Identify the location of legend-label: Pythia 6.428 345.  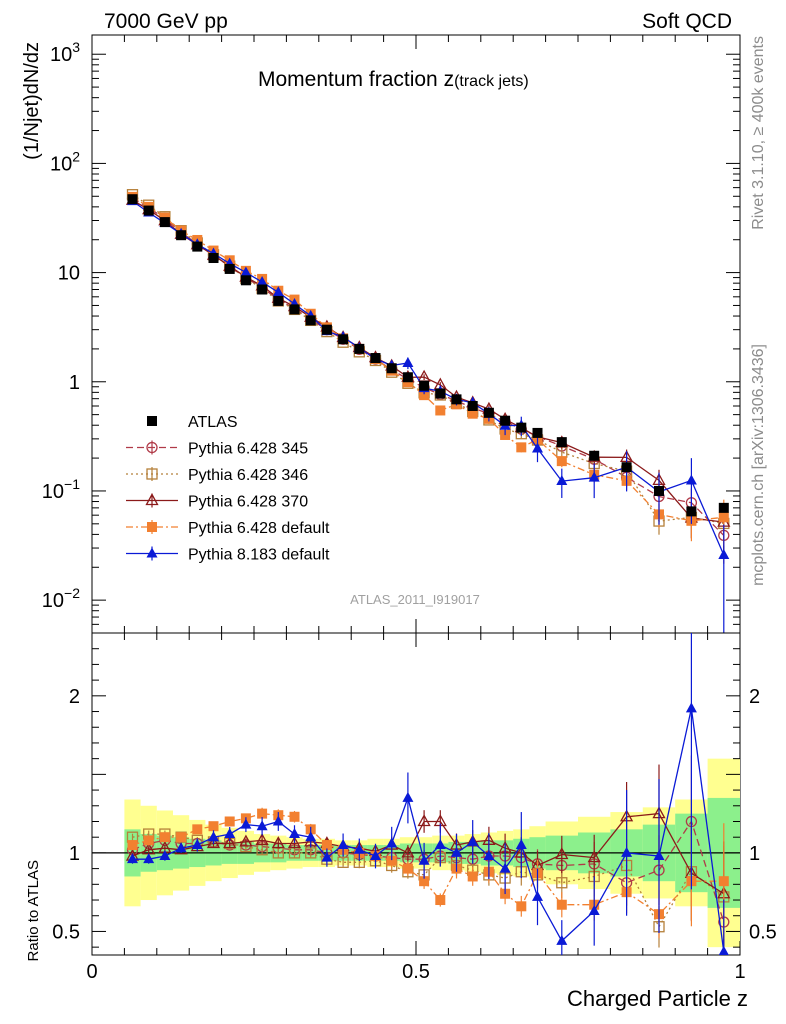
(248, 449).